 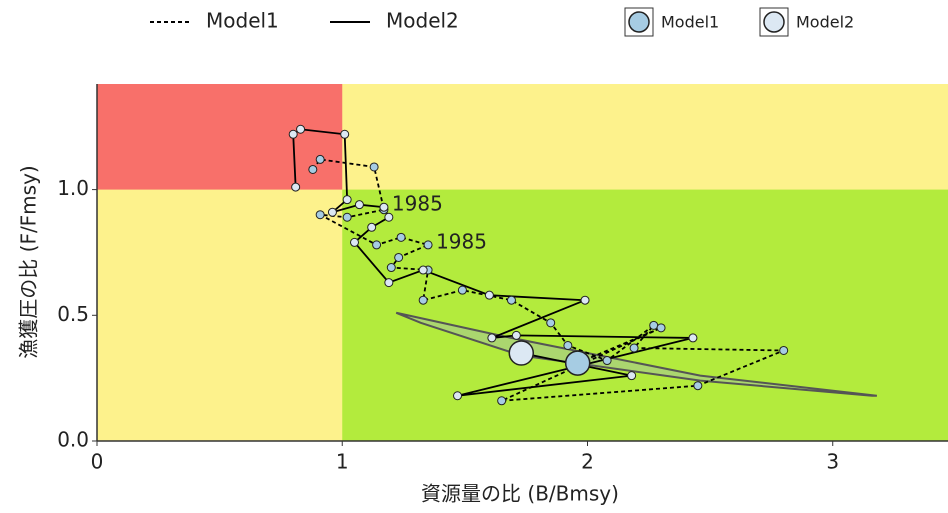 I want to click on x-axis-label: 資源量の比 (B/Bmsy), so click(x=520, y=494).